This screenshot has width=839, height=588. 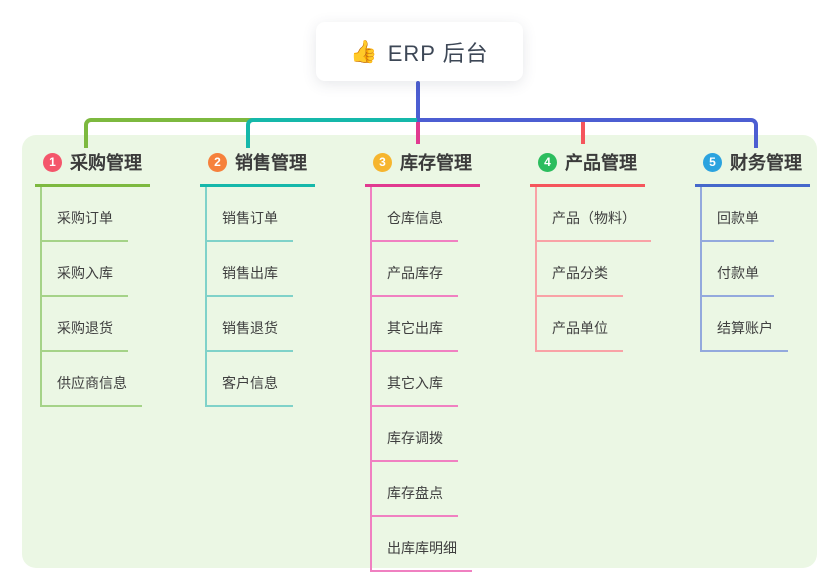 I want to click on child-label: 销售退货, so click(x=250, y=328).